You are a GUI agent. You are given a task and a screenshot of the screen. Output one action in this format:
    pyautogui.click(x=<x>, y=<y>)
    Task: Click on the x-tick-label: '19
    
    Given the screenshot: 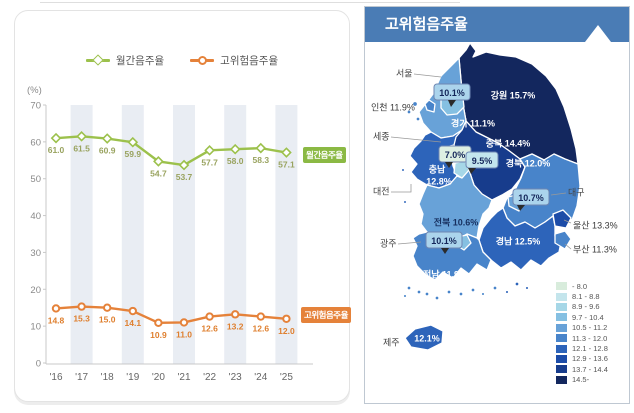 What is the action you would take?
    pyautogui.click(x=132, y=377)
    